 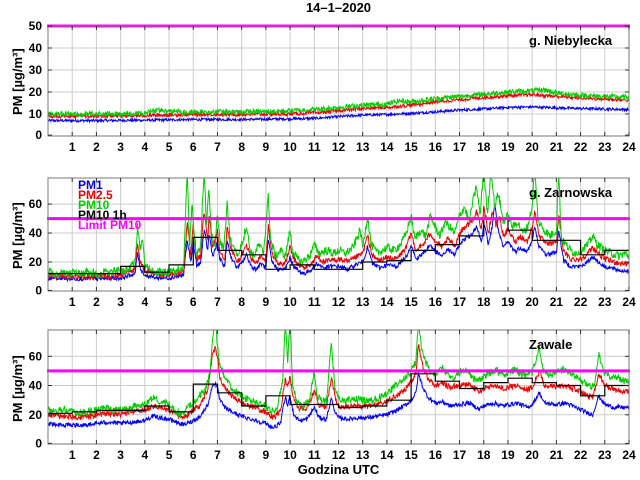 I want to click on y-axis-label-panel3: PM [µg/m³], so click(x=17, y=388).